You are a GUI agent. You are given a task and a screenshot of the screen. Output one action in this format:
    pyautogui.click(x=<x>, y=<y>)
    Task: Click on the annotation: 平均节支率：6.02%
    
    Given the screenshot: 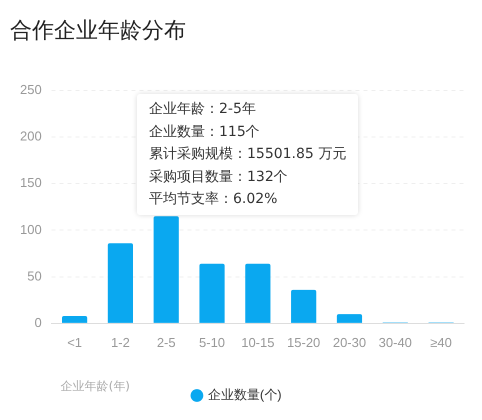 What is the action you would take?
    pyautogui.click(x=213, y=199)
    